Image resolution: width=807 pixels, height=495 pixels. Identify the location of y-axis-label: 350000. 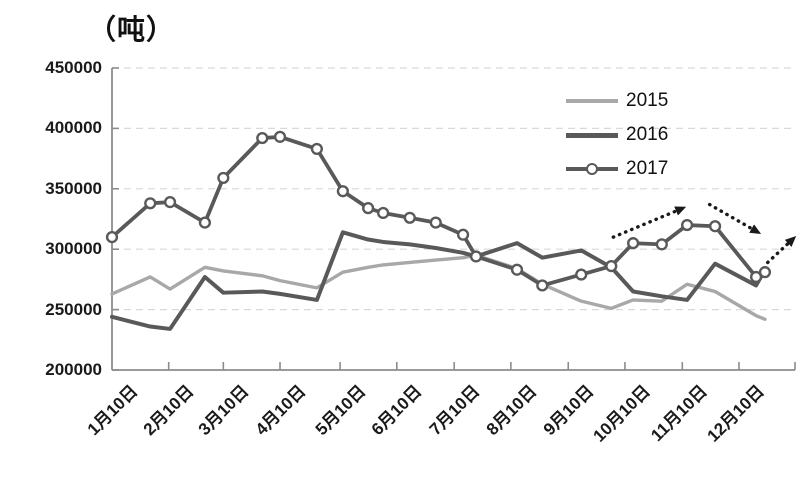
(73, 188).